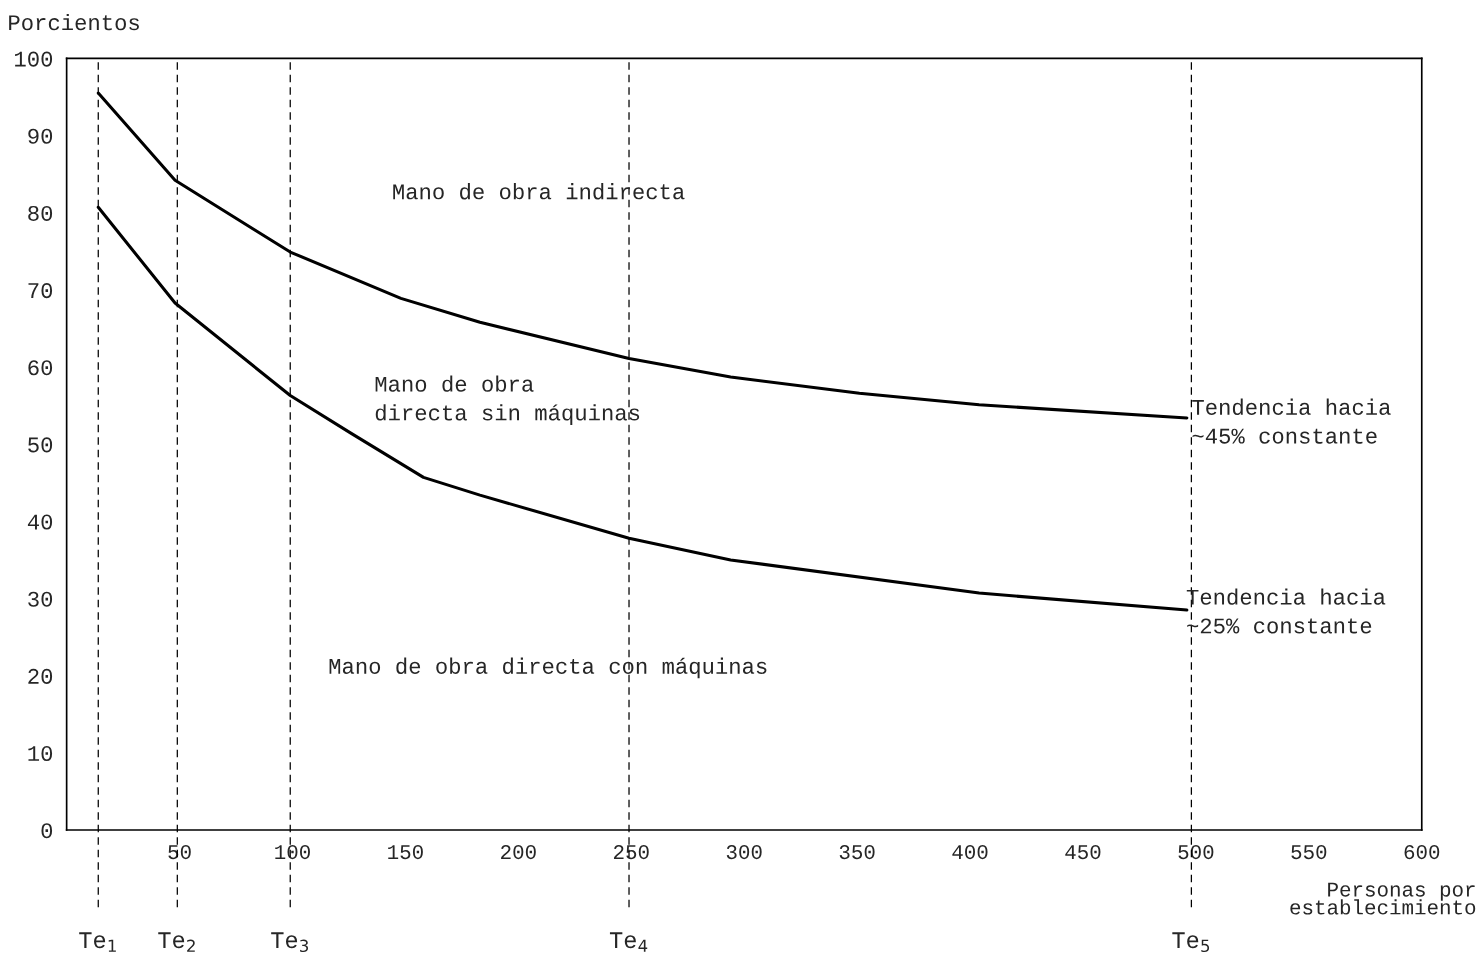  I want to click on y-tick-label: 100, so click(34, 59).